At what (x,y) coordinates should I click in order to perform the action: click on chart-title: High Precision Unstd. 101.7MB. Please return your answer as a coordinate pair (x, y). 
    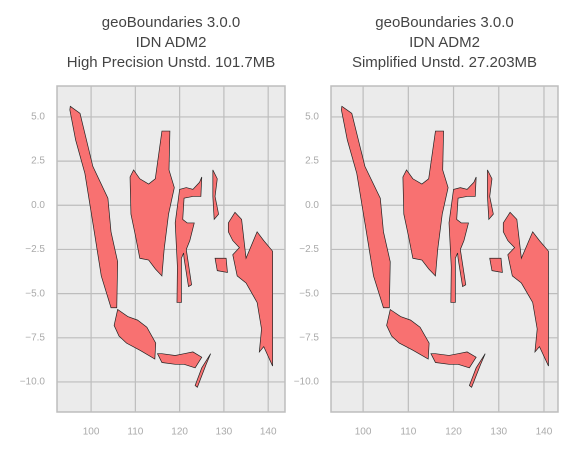
    Looking at the image, I should click on (171, 62).